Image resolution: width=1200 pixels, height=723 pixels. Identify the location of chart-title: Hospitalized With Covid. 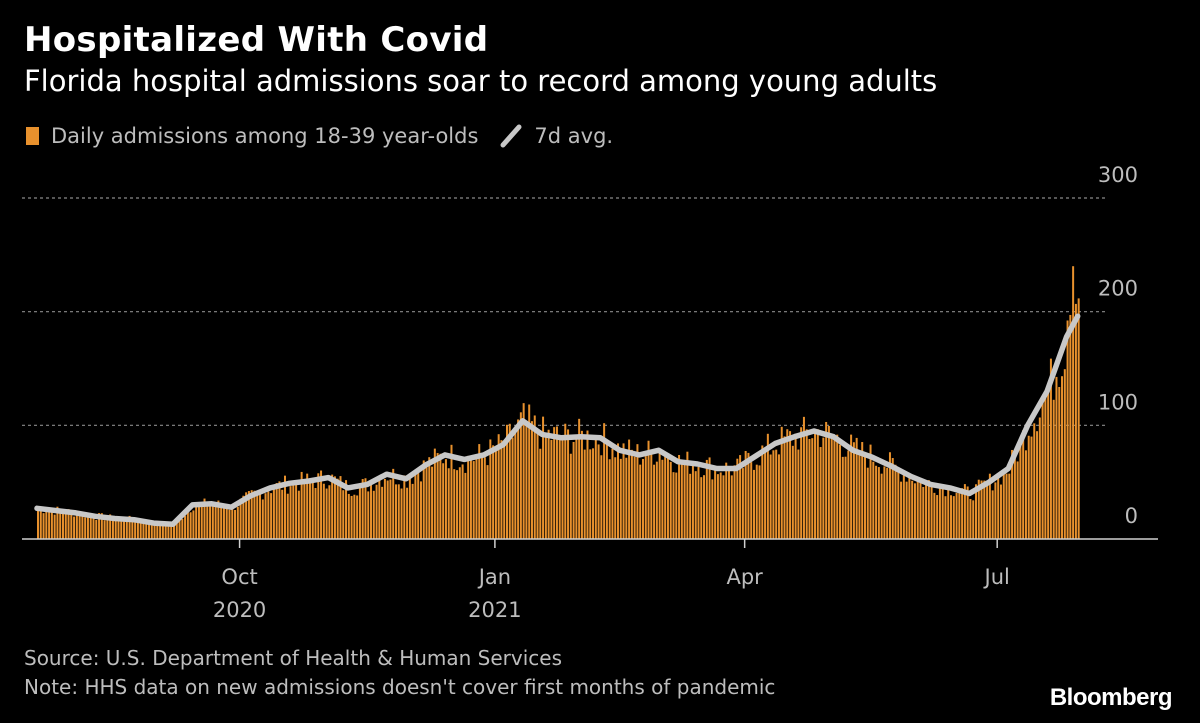
(256, 40).